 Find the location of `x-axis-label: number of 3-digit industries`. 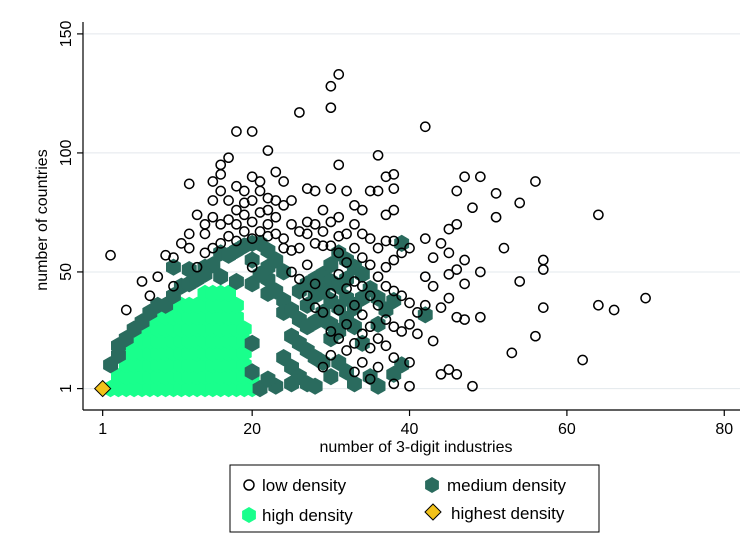

x-axis-label: number of 3-digit industries is located at coordinates (416, 447).